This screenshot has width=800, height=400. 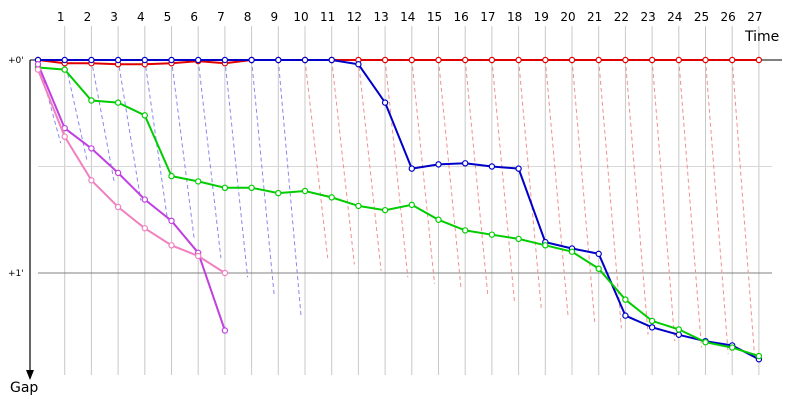 I want to click on x-tick-label-16: 16, so click(x=461, y=17).